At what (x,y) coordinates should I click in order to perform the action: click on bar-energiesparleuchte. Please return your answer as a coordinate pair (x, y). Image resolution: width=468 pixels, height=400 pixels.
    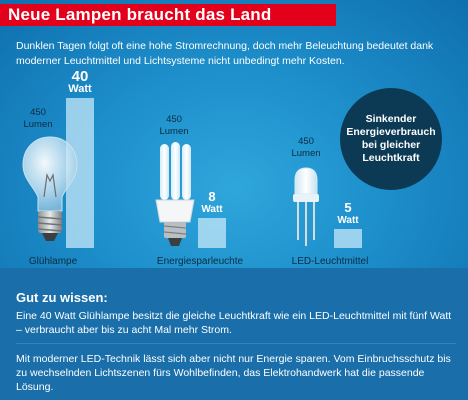
    Looking at the image, I should click on (212, 233).